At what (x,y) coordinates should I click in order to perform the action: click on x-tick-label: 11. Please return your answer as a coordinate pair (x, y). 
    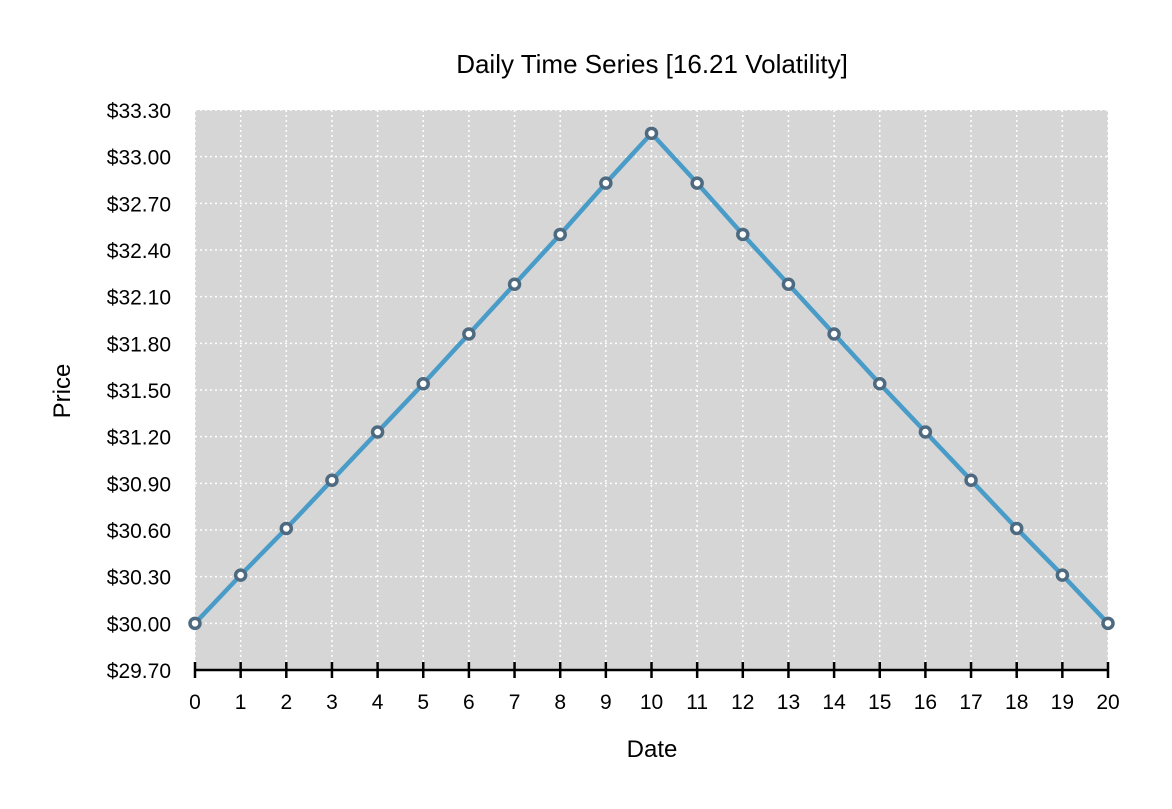
    Looking at the image, I should click on (697, 702).